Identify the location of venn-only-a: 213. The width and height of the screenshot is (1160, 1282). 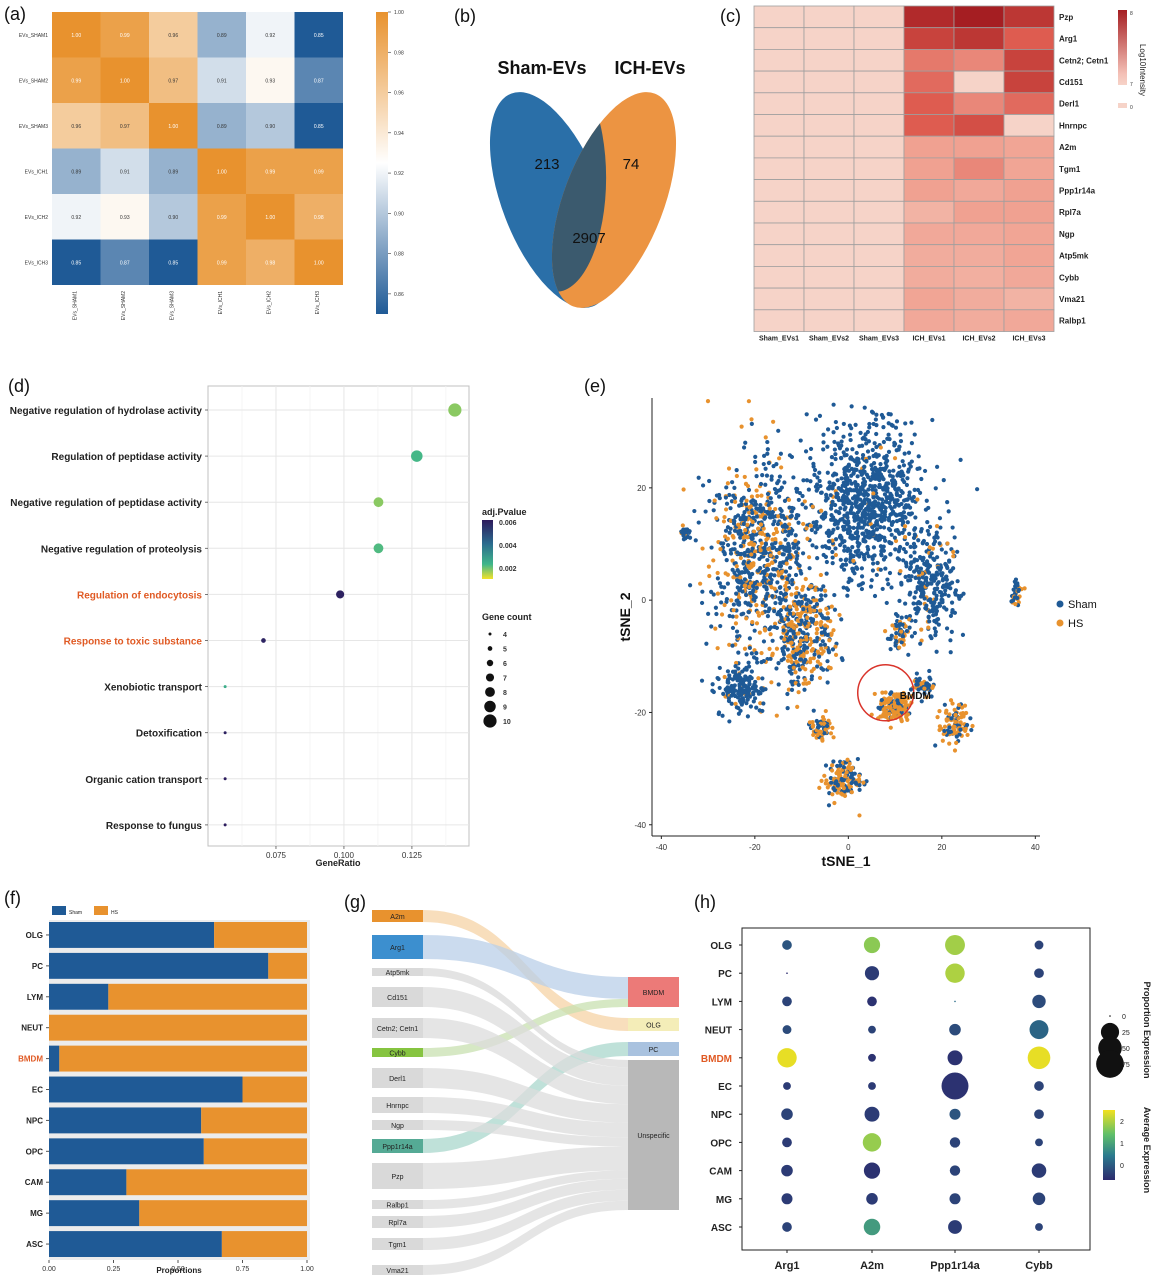
(546, 164).